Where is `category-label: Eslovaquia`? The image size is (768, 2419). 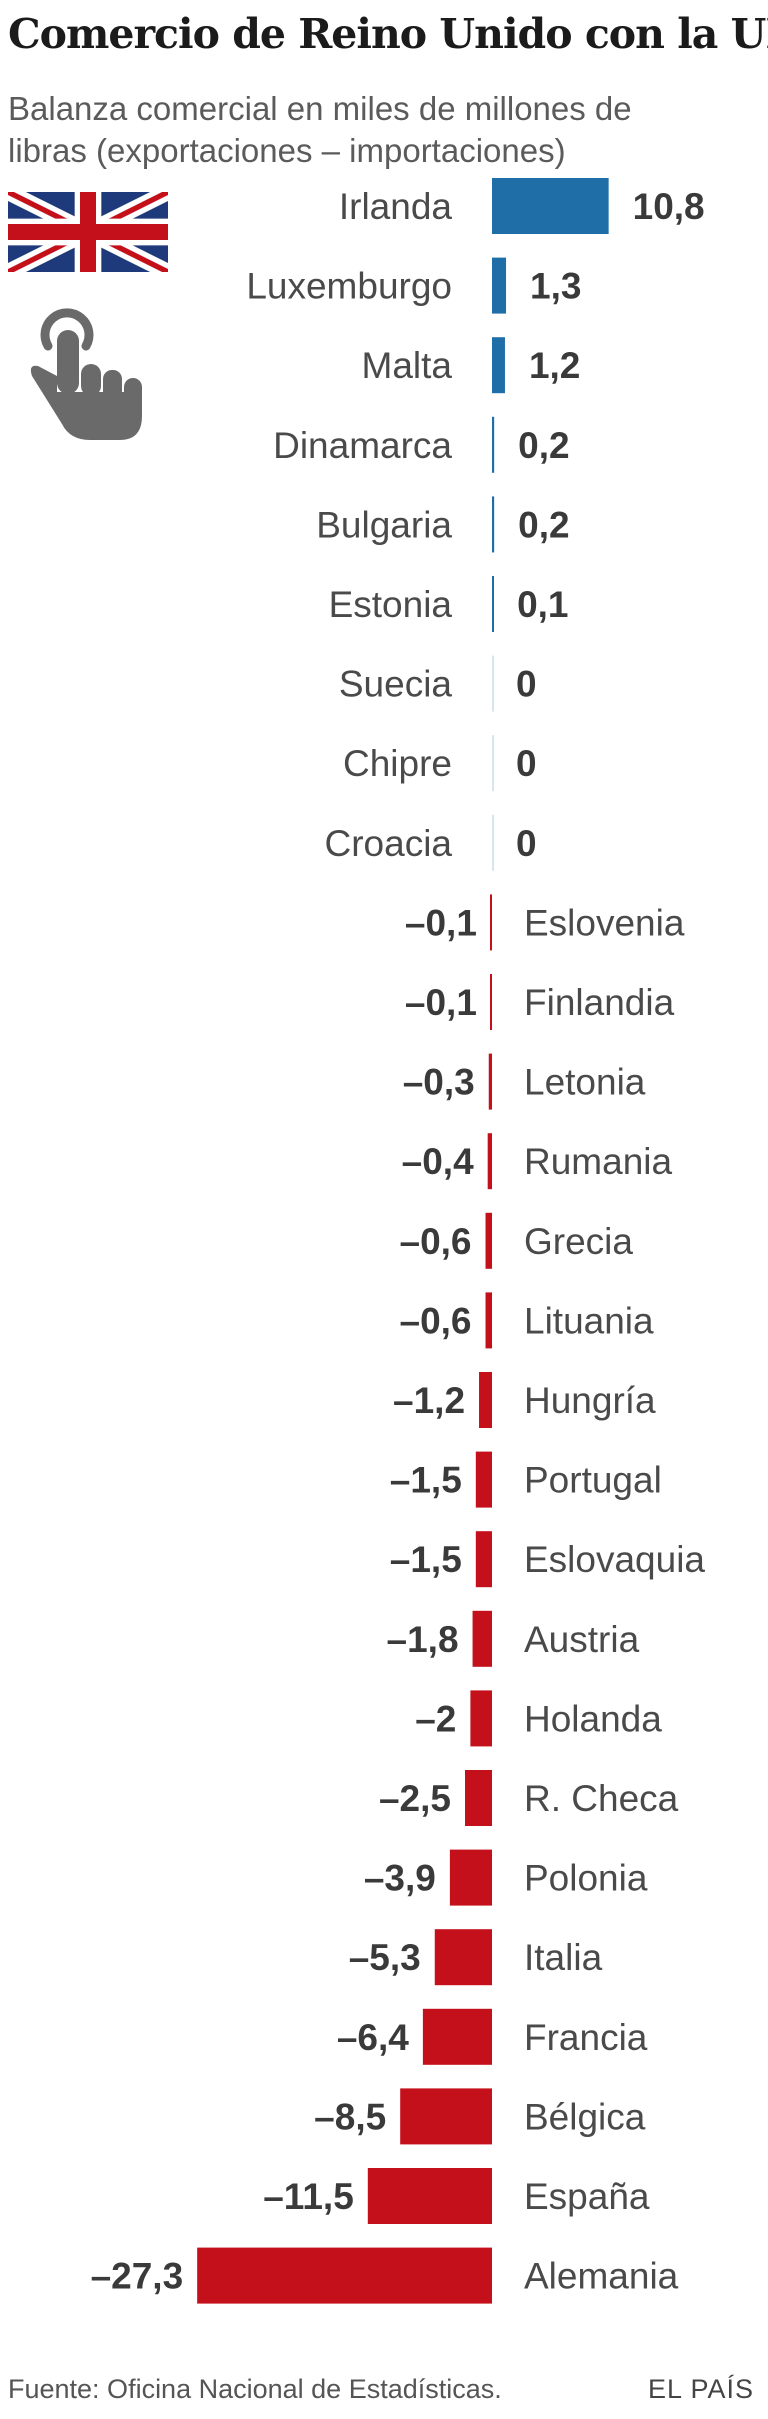
category-label: Eslovaquia is located at coordinates (614, 1559).